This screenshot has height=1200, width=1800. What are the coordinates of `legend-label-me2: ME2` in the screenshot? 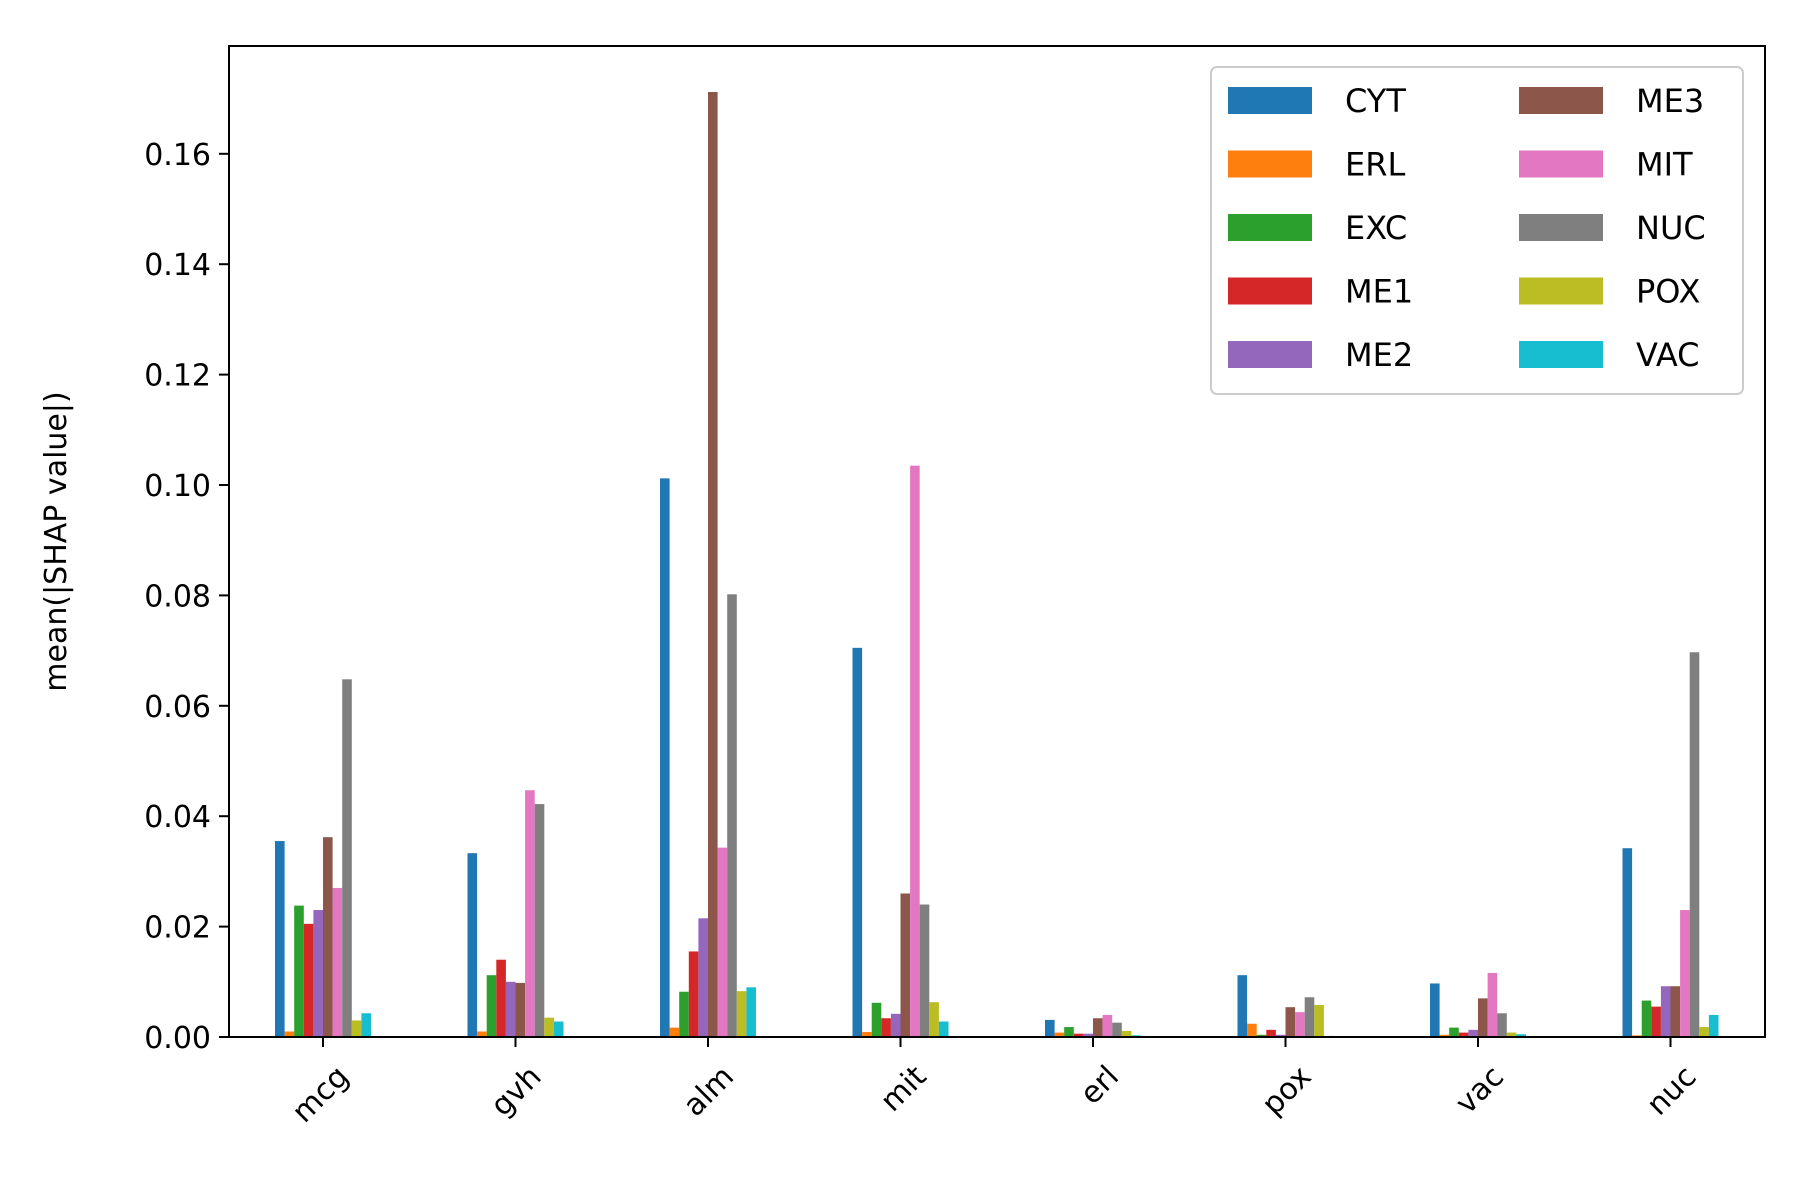 It's located at (1379, 355).